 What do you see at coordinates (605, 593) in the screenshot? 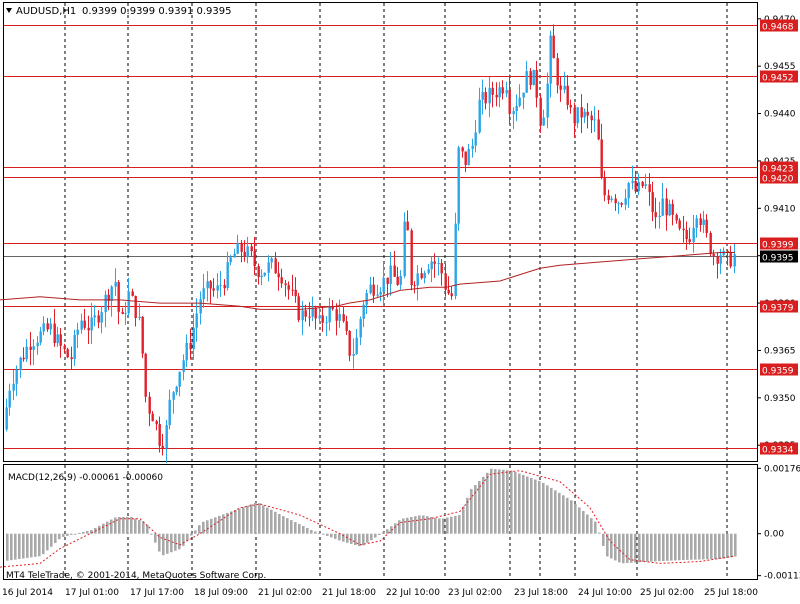
I see `x-tick-label-9: 24 Jul 10:00` at bounding box center [605, 593].